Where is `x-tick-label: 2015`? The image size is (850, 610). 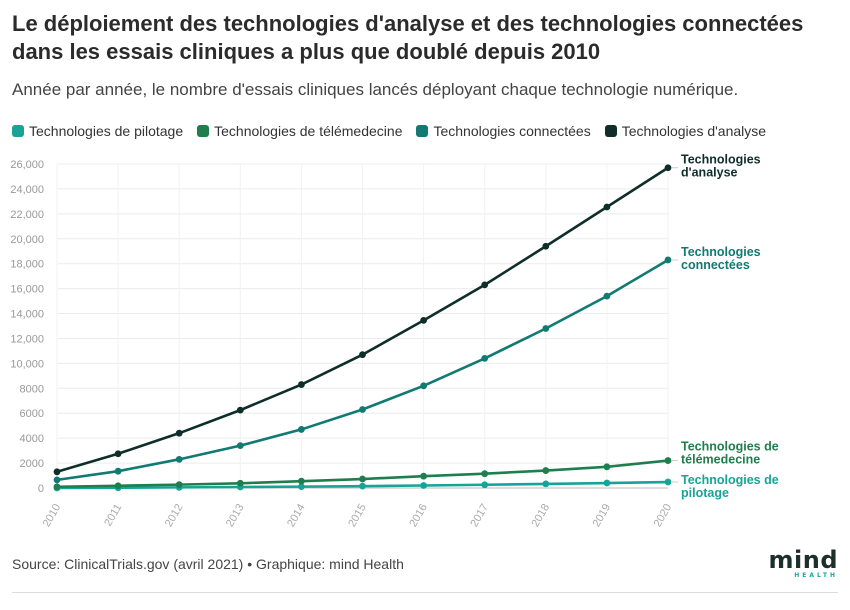
x-tick-label: 2015 is located at coordinates (357, 515).